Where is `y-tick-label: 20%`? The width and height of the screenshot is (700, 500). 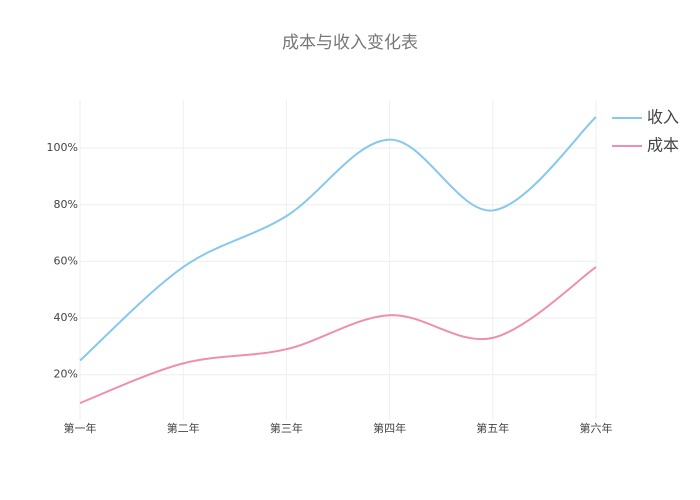 y-tick-label: 20% is located at coordinates (66, 374).